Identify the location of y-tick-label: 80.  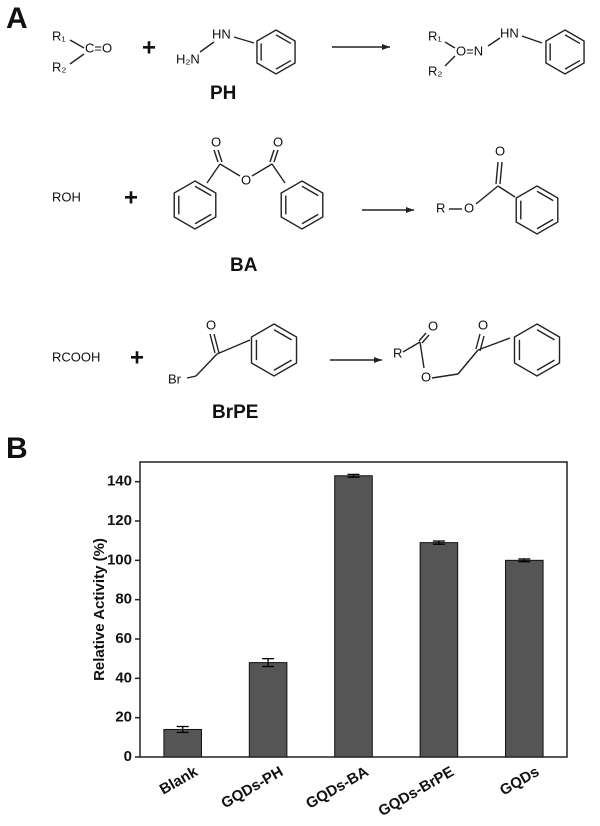
(123, 599).